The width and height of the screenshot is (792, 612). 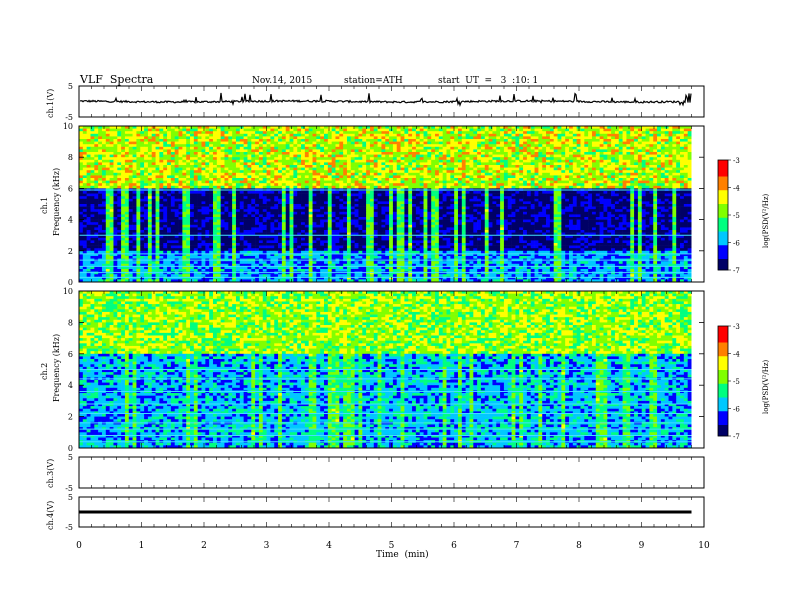 What do you see at coordinates (70, 86) in the screenshot?
I see `ch1-wave-ytick-label: 5` at bounding box center [70, 86].